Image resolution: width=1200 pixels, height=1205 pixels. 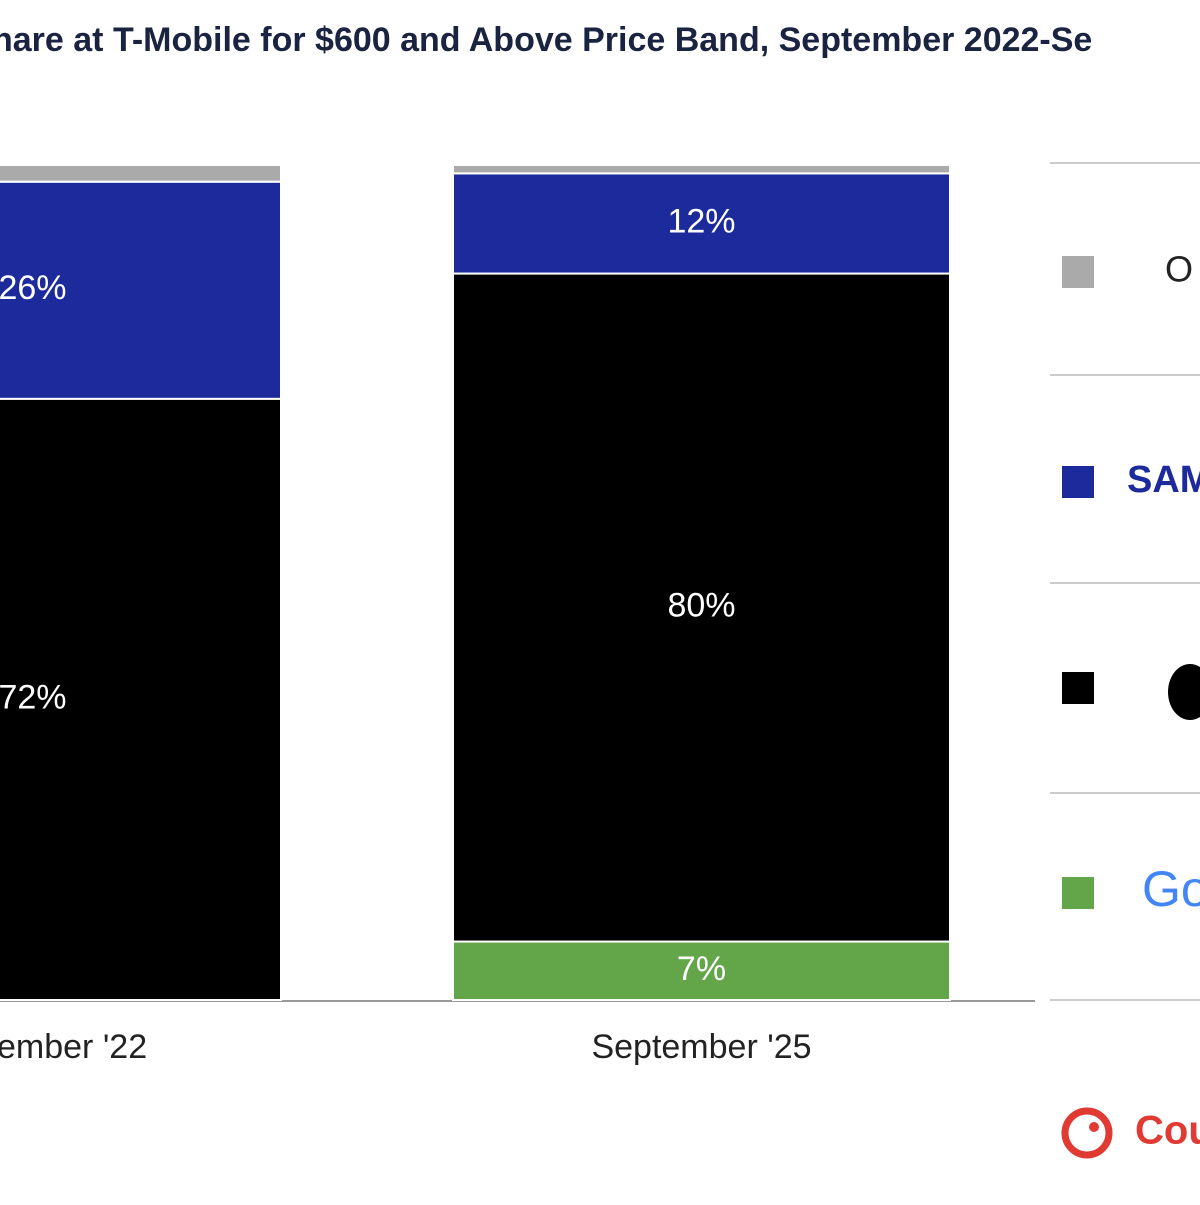 What do you see at coordinates (1184, 692) in the screenshot?
I see `legend-logo` at bounding box center [1184, 692].